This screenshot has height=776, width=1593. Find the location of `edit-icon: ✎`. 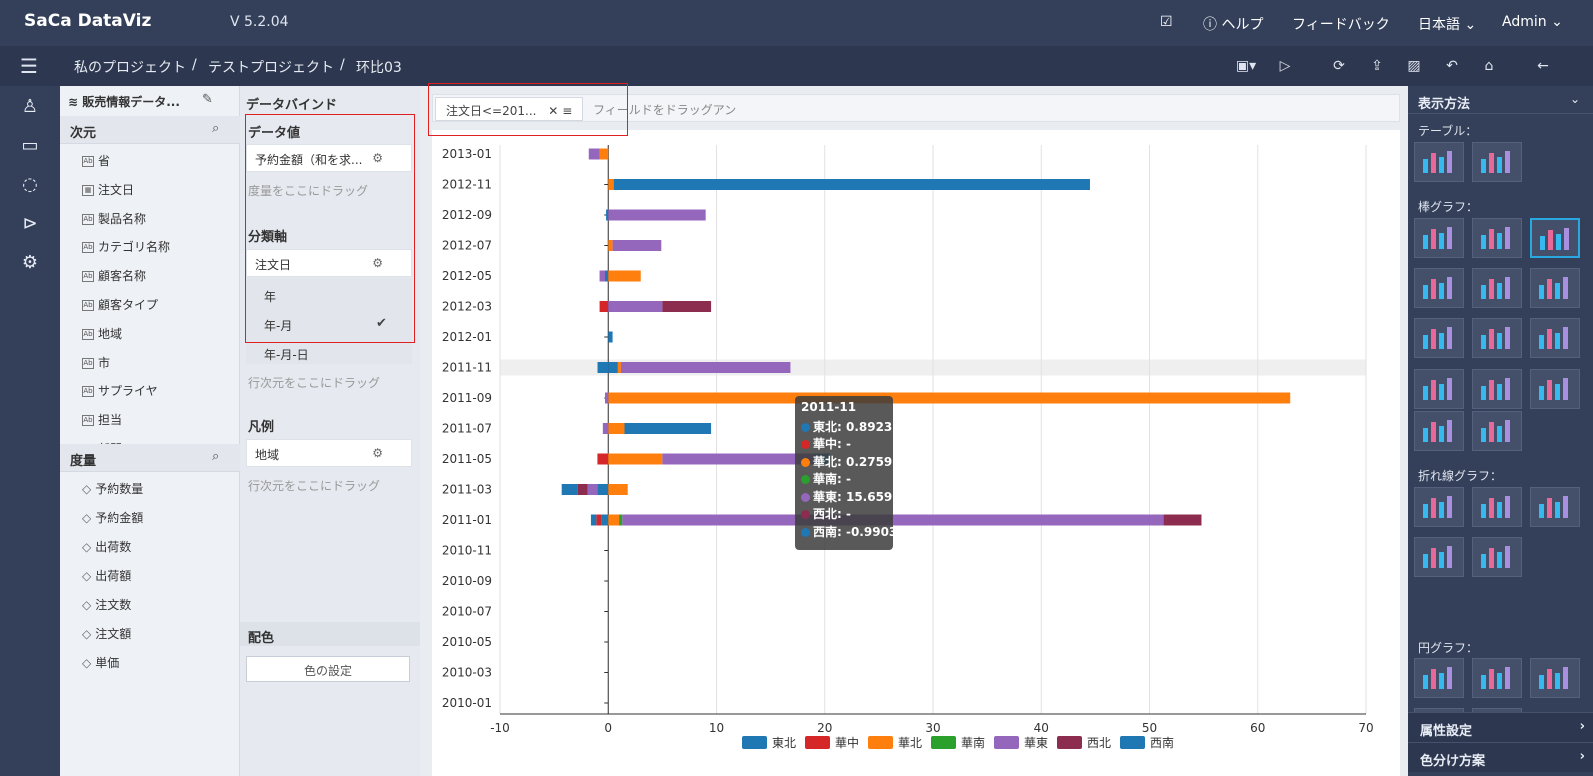

edit-icon: ✎ is located at coordinates (207, 99).